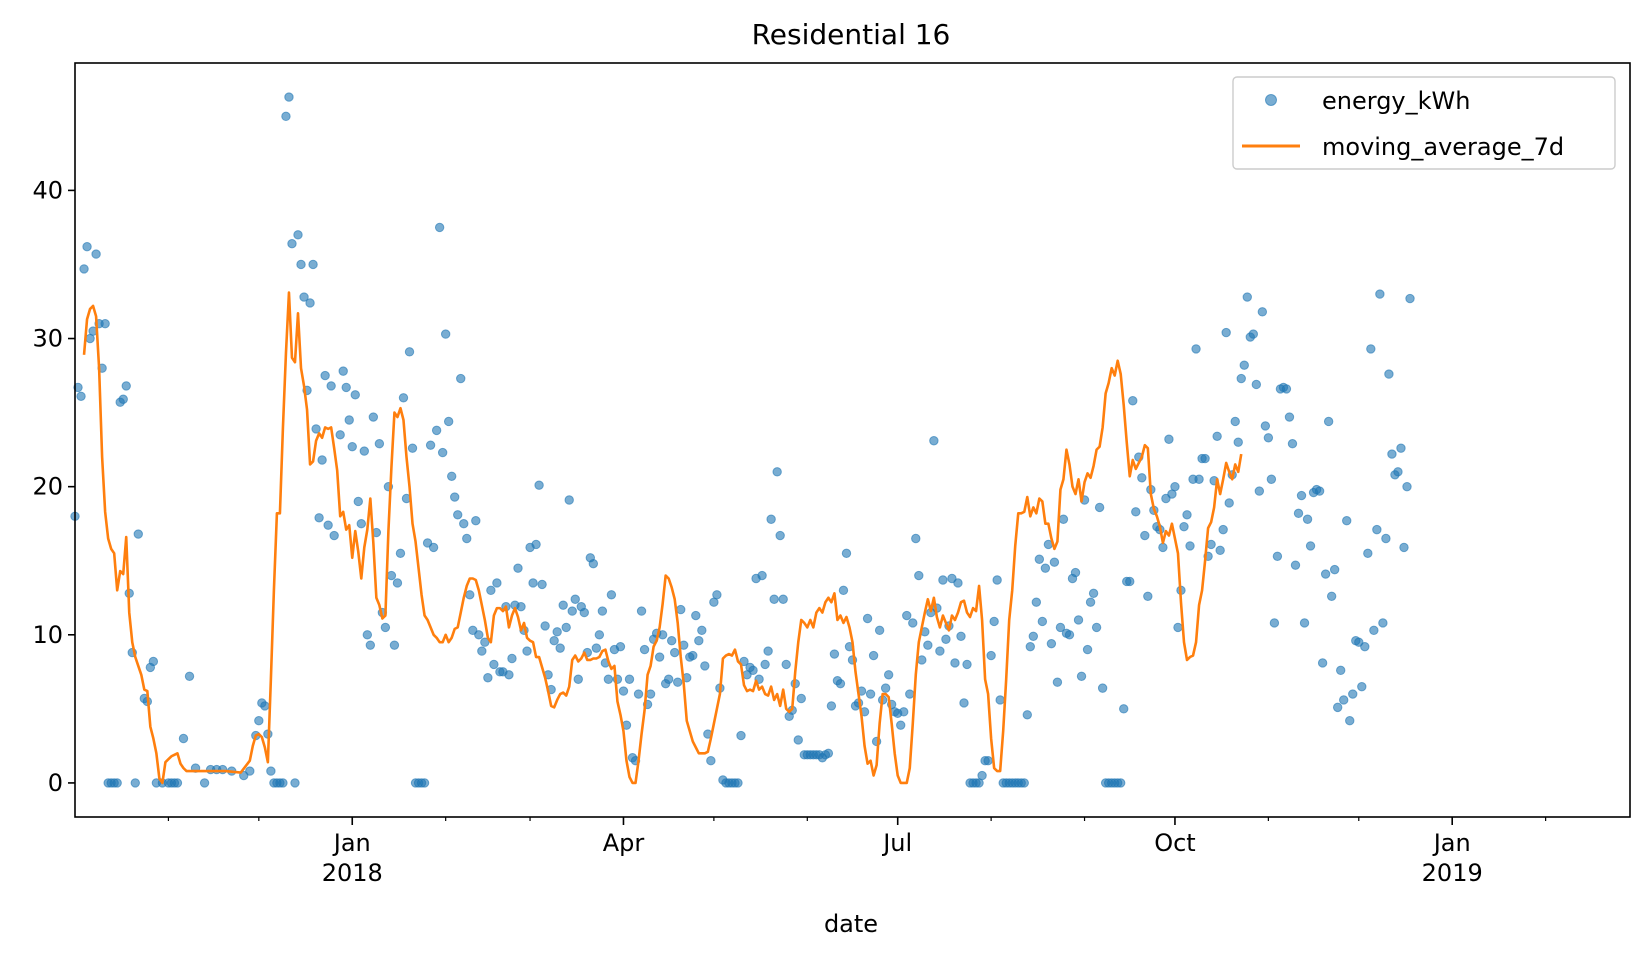  Describe the element at coordinates (1451, 843) in the screenshot. I see `x-tick-label: Jan` at that location.